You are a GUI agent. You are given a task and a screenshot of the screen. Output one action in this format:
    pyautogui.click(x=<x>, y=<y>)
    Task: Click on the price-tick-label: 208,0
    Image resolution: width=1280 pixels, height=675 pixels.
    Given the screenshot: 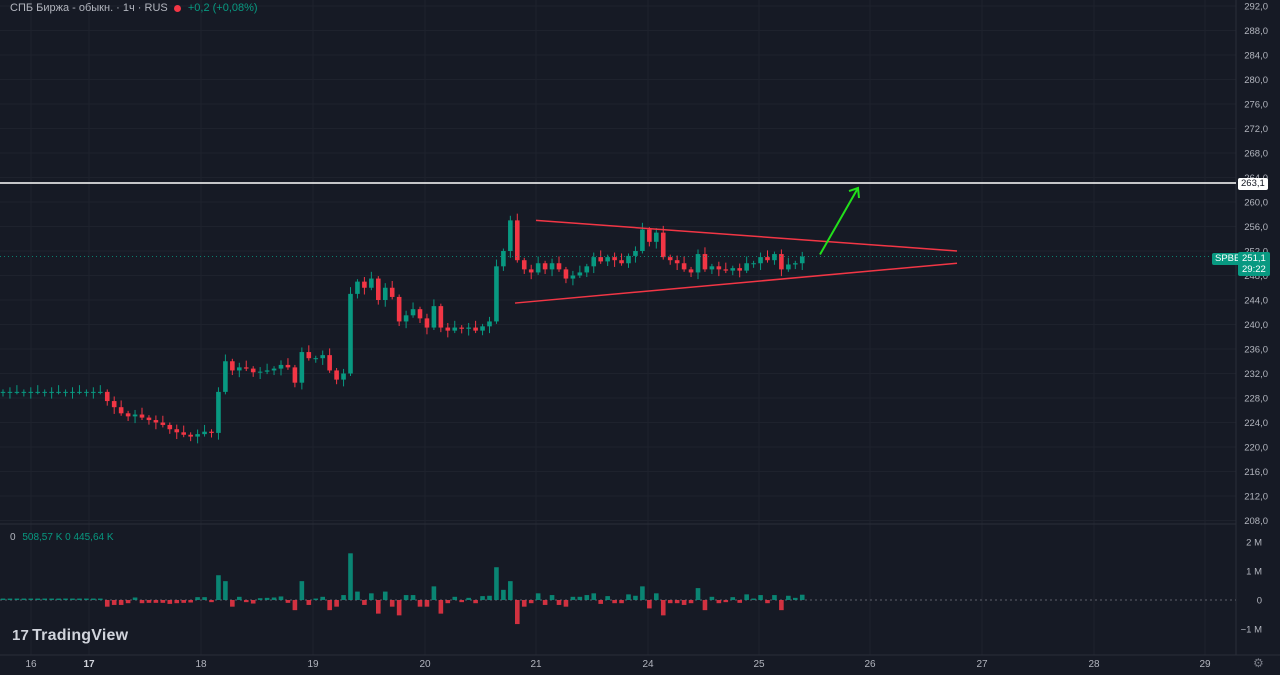 What is the action you would take?
    pyautogui.click(x=1256, y=521)
    